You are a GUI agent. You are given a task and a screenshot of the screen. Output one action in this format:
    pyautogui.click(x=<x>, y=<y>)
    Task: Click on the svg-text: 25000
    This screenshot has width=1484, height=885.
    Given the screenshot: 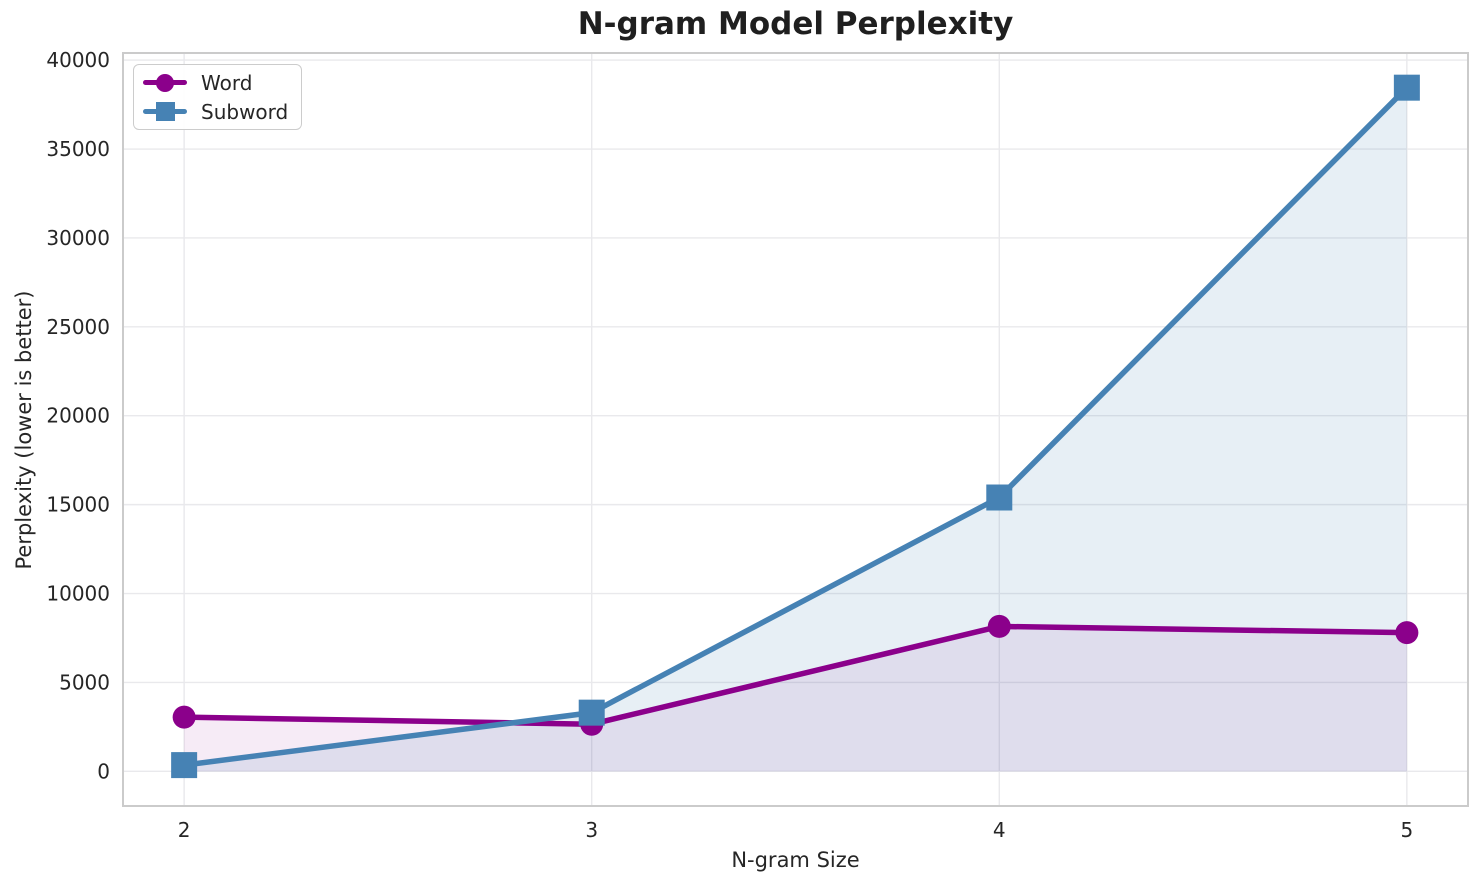 What is the action you would take?
    pyautogui.click(x=78, y=327)
    